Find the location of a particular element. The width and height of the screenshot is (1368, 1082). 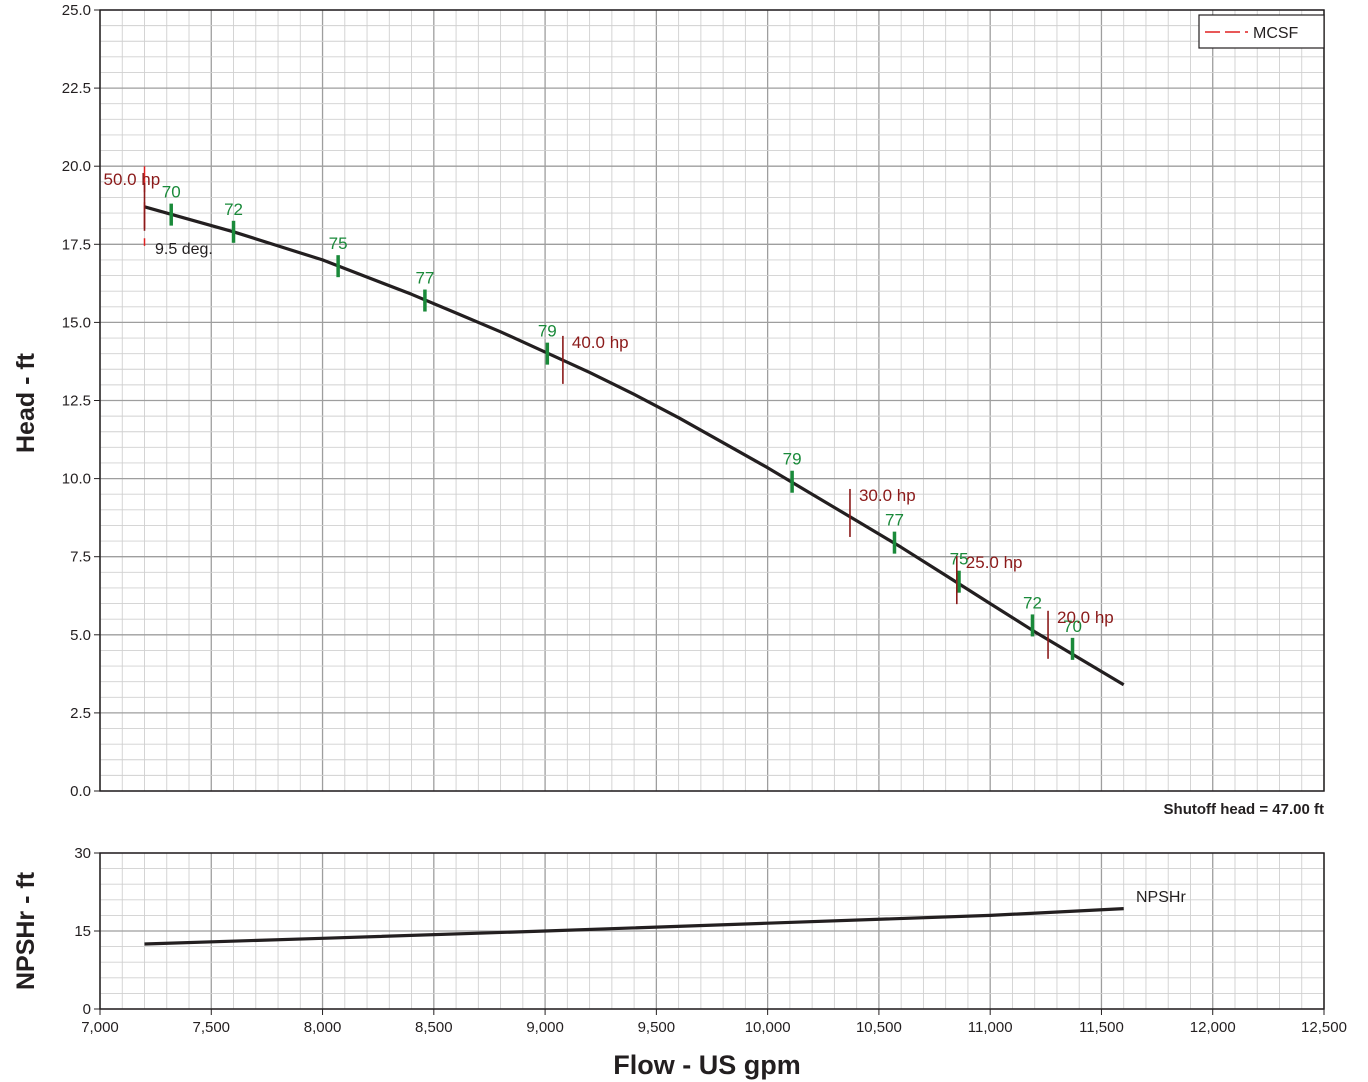

y-tick-label: 12.5 is located at coordinates (76, 401).